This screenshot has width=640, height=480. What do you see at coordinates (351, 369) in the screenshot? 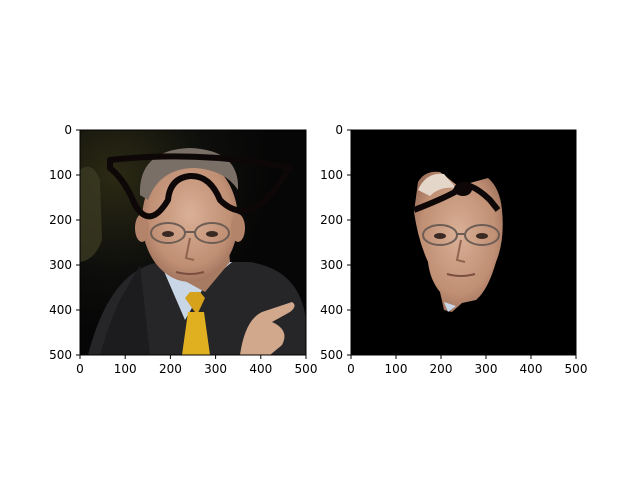
I see `right-xtick-label: 0` at bounding box center [351, 369].